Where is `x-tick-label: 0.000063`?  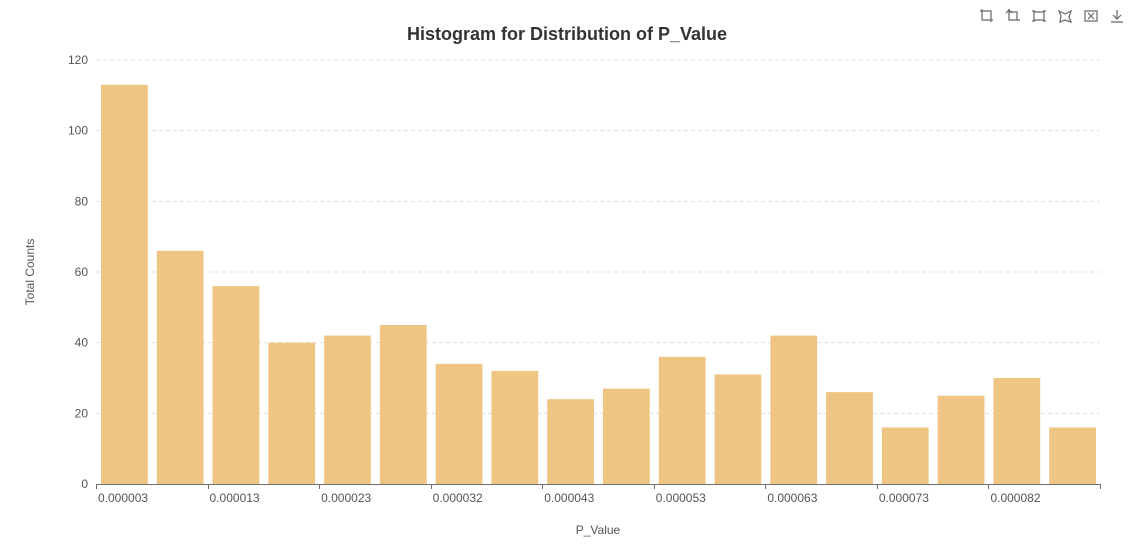 x-tick-label: 0.000063 is located at coordinates (792, 498).